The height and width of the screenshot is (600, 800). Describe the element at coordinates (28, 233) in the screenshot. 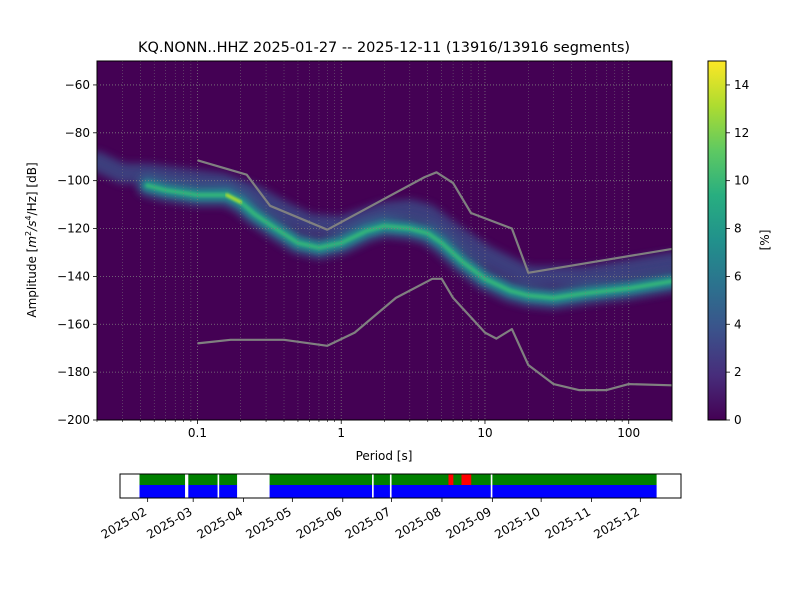

I see `y-axis-label-exp-2: 2` at that location.